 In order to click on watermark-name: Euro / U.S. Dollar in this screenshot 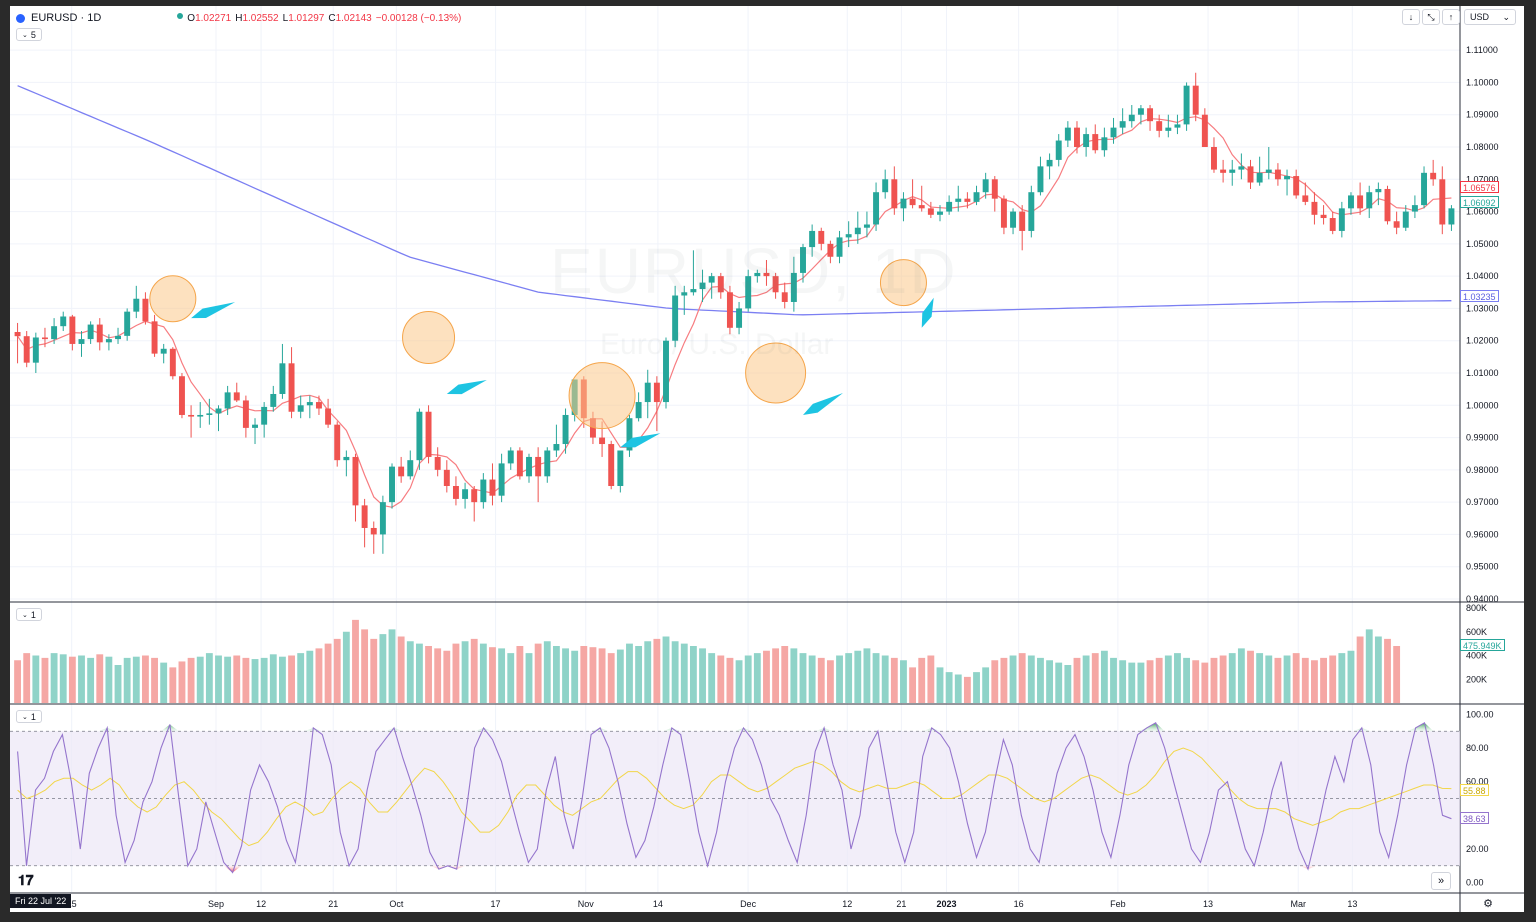, I will do `click(717, 344)`.